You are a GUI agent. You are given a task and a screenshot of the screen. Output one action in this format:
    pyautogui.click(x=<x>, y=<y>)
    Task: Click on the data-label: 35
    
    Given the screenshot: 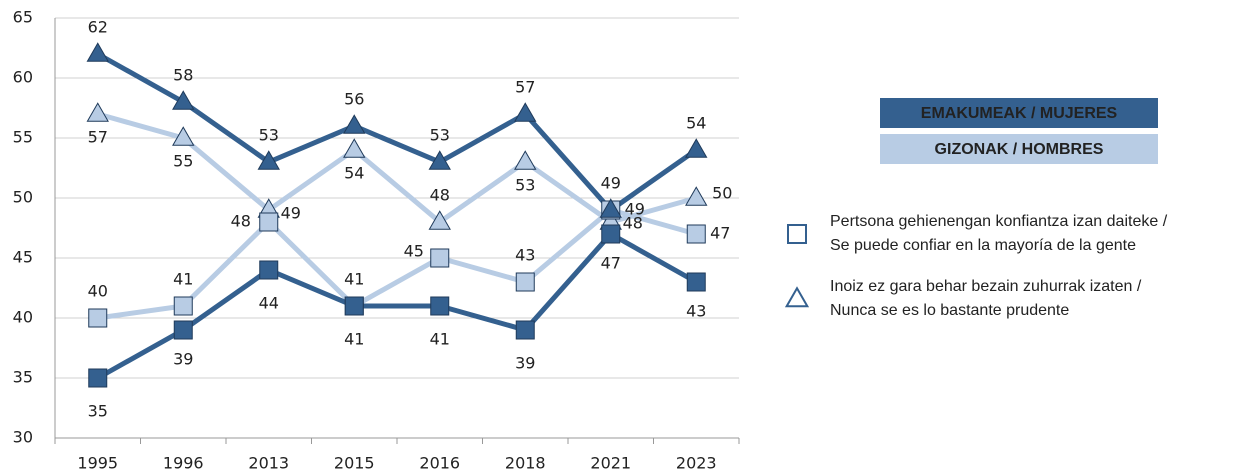 What is the action you would take?
    pyautogui.click(x=98, y=411)
    